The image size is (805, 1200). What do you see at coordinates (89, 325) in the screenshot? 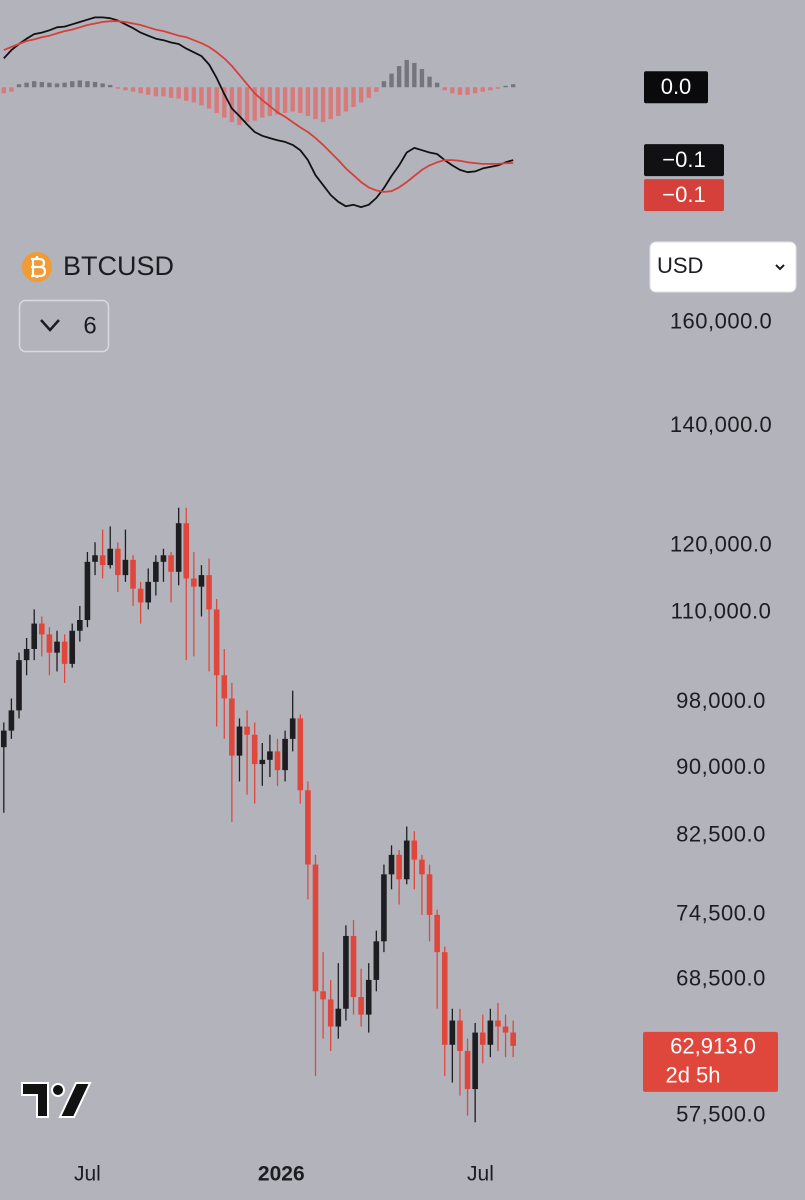
I see `interval-value: 6` at bounding box center [89, 325].